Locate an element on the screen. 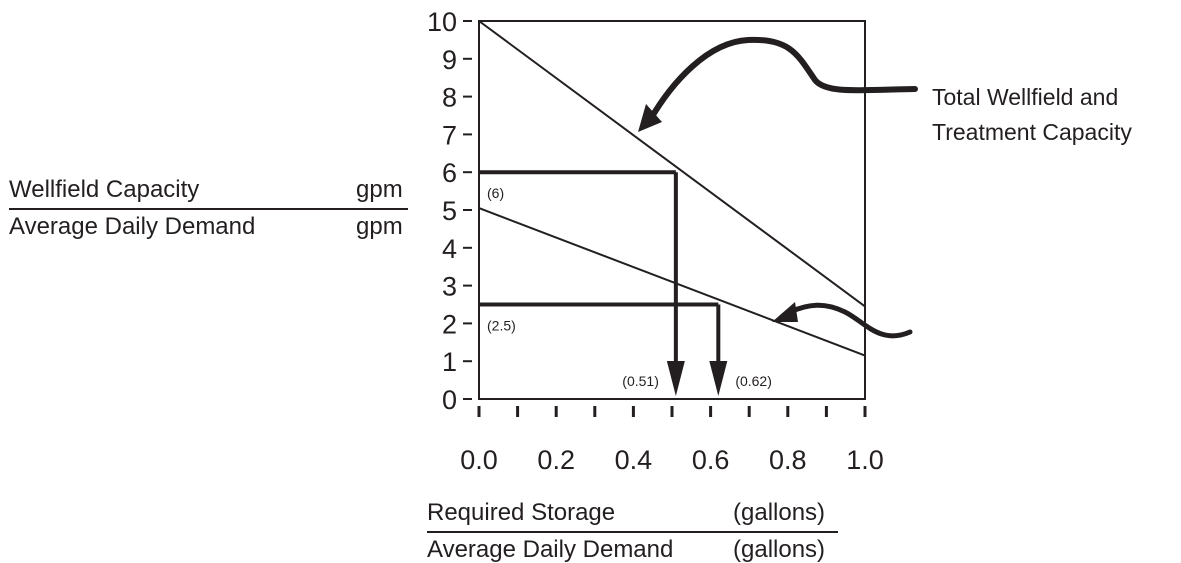  y-axis-title-denominator: Average Daily Demand is located at coordinates (132, 226).